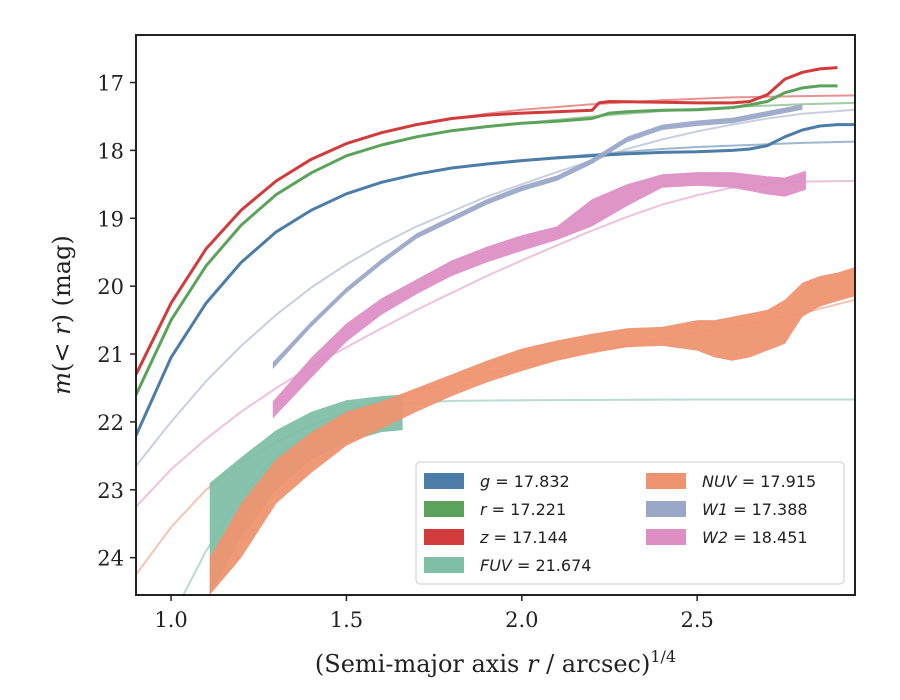  What do you see at coordinates (110, 84) in the screenshot?
I see `y-tick-label: 17` at bounding box center [110, 84].